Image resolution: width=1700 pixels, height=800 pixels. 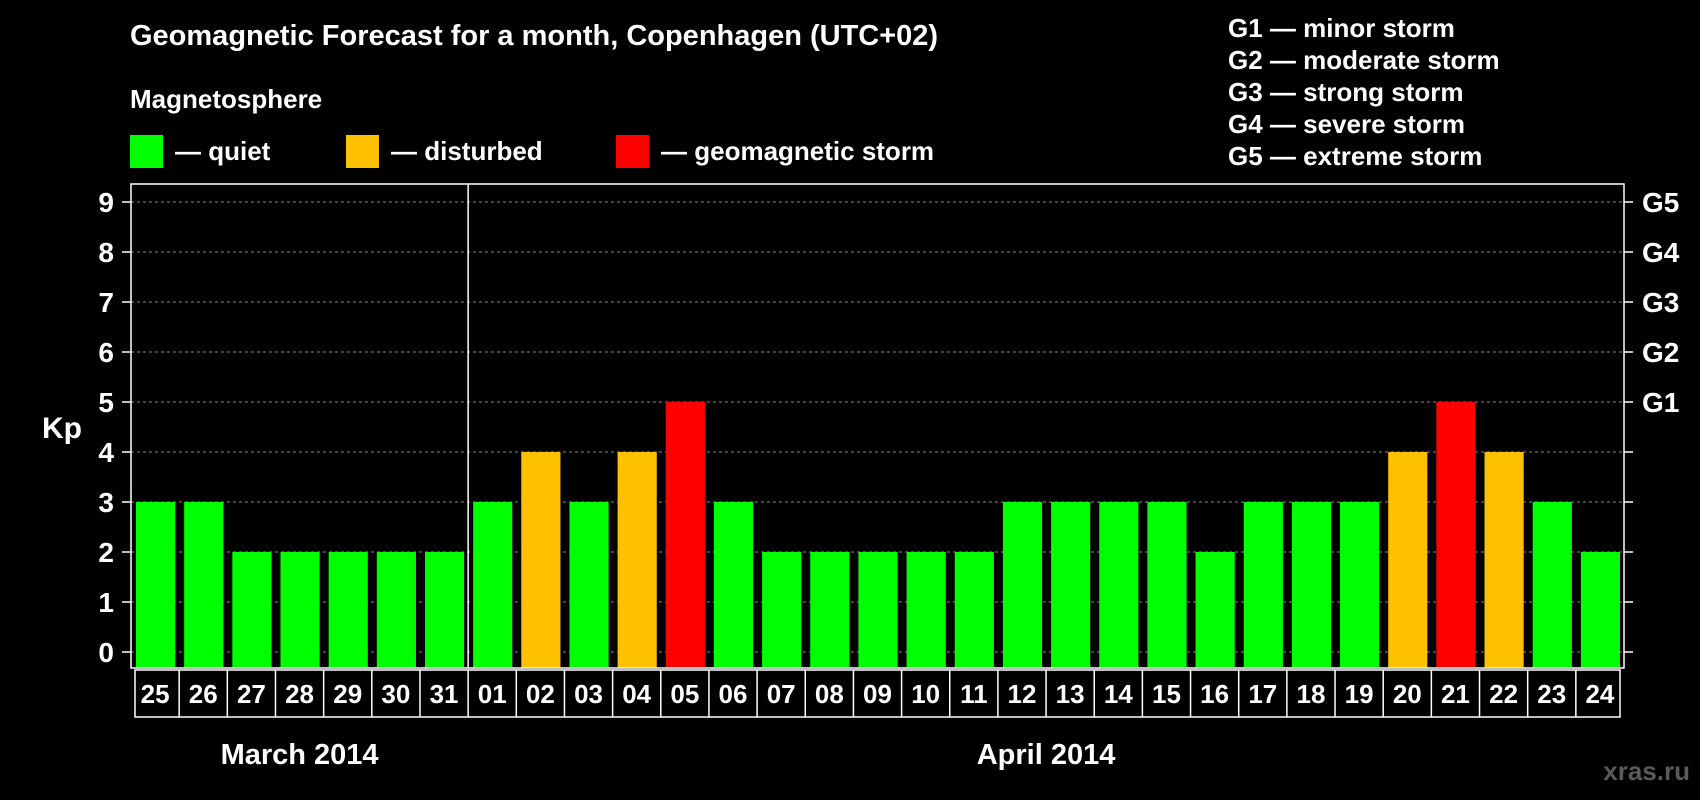 What do you see at coordinates (540, 694) in the screenshot?
I see `date-label: 02` at bounding box center [540, 694].